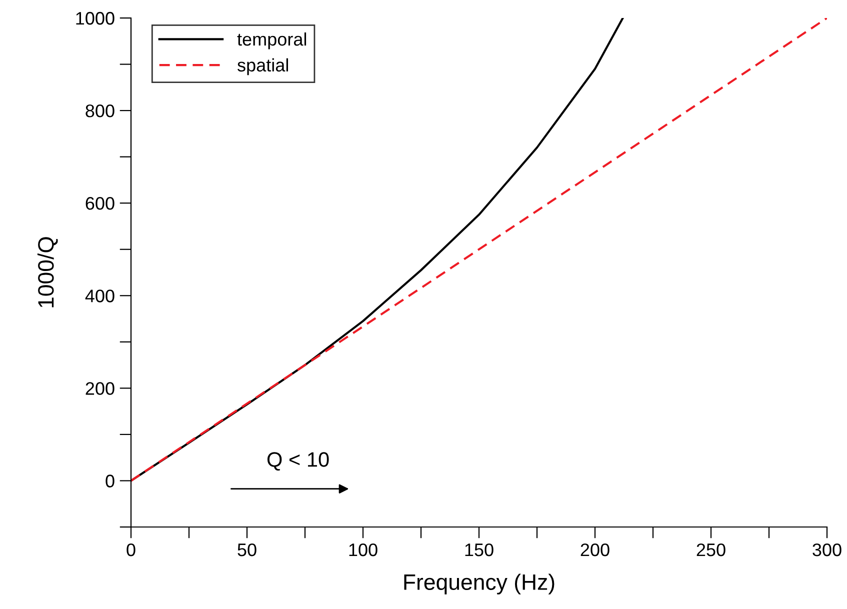  What do you see at coordinates (263, 67) in the screenshot?
I see `legend-label: spatial` at bounding box center [263, 67].